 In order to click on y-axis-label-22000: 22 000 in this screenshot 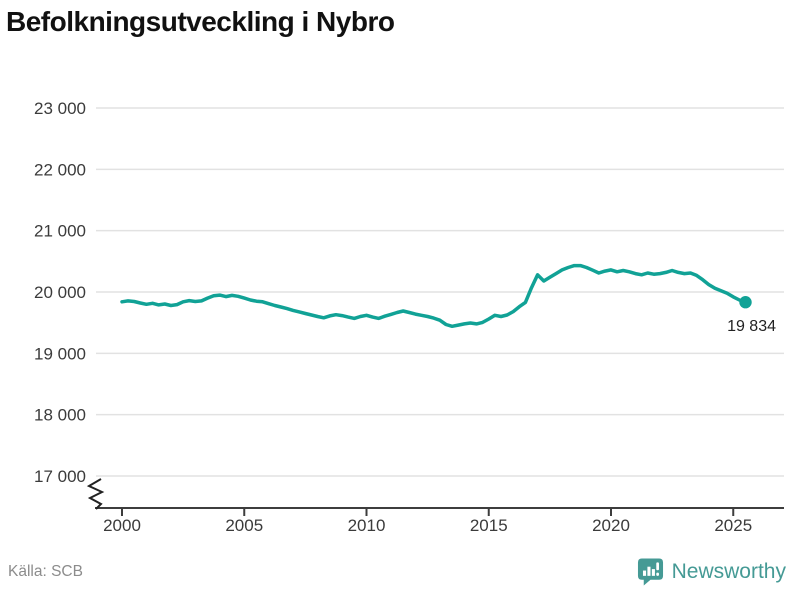, I will do `click(60, 169)`.